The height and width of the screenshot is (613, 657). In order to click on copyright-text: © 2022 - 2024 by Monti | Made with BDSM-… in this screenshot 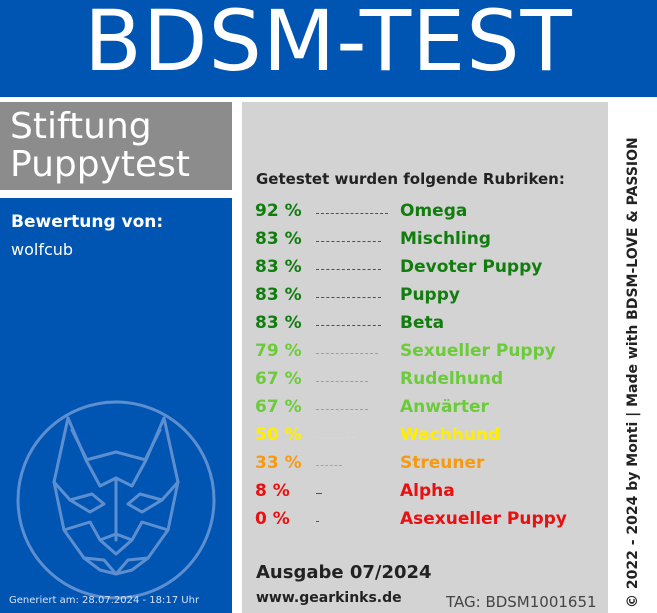, I will do `click(633, 372)`.